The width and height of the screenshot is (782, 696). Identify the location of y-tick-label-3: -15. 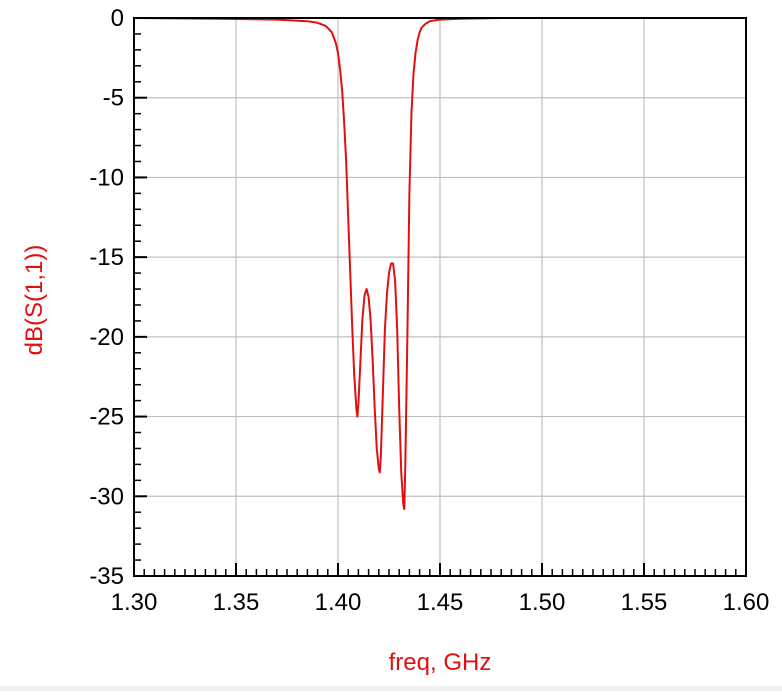
(106, 257).